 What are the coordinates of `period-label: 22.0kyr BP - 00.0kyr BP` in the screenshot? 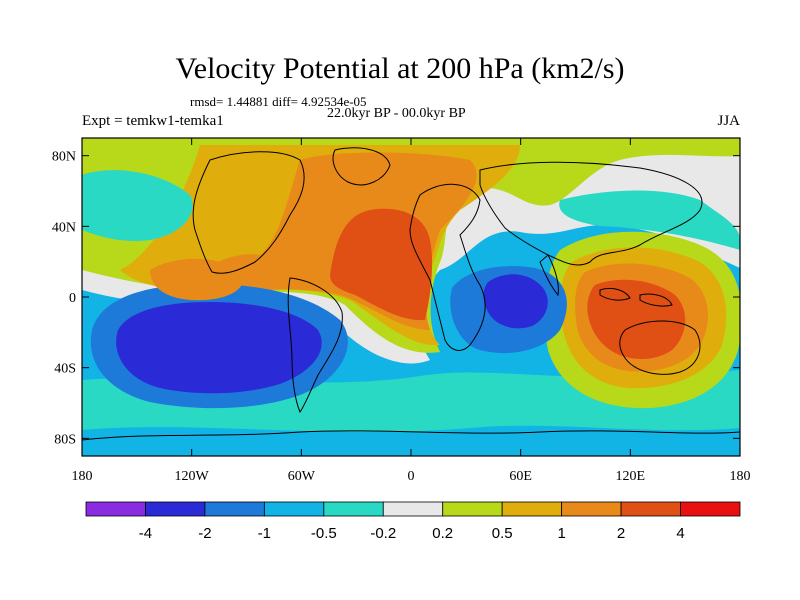 It's located at (396, 113).